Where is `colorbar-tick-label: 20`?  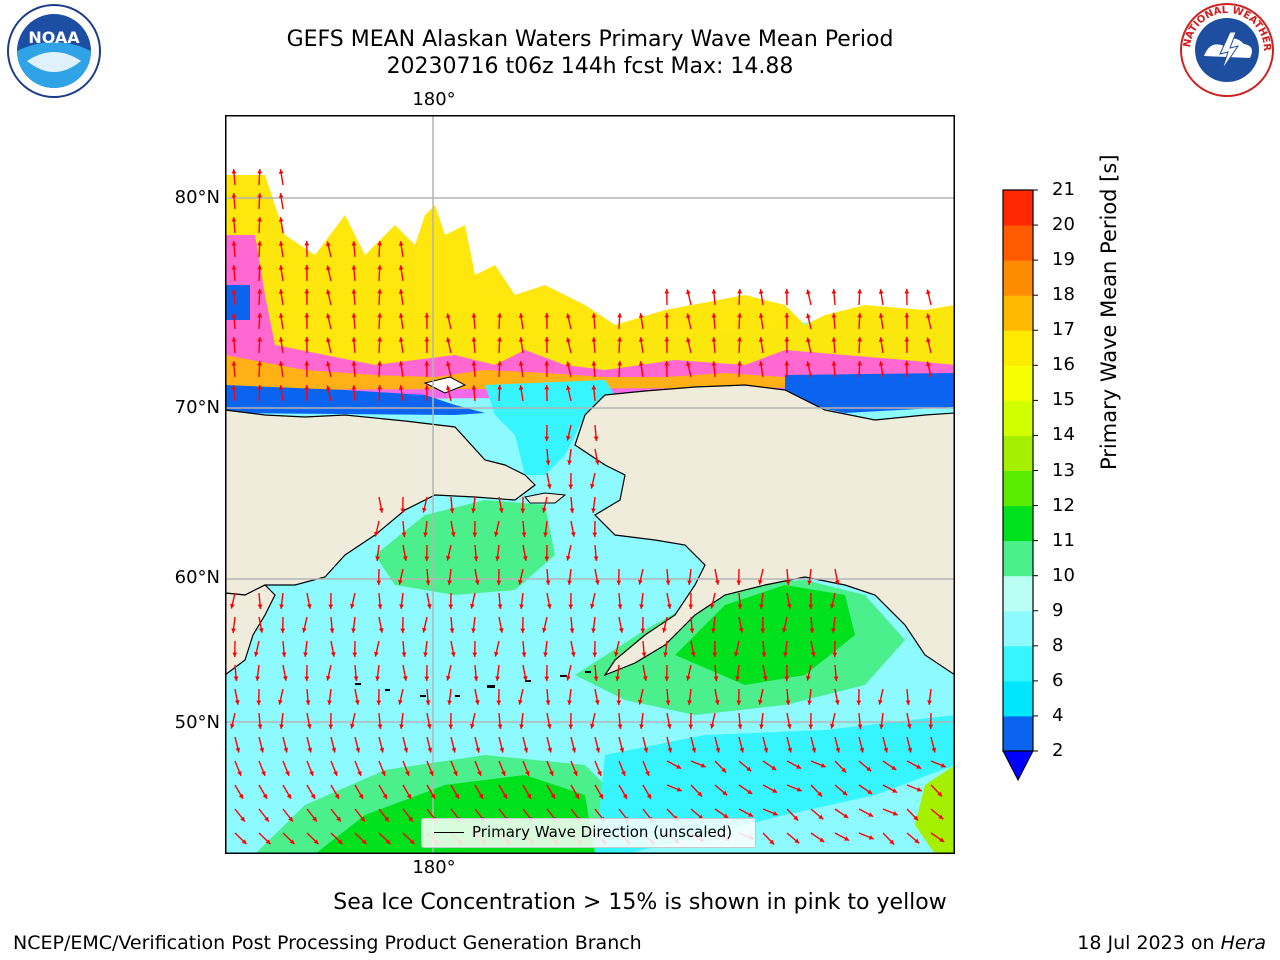
colorbar-tick-label: 20 is located at coordinates (1063, 225).